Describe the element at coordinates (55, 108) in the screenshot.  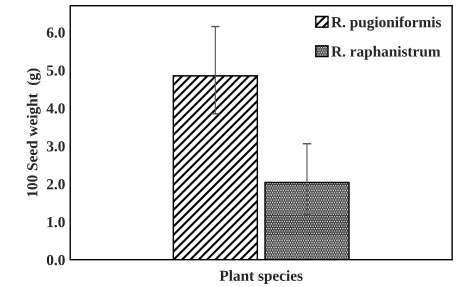
I see `y-tick-label: 4.0` at that location.